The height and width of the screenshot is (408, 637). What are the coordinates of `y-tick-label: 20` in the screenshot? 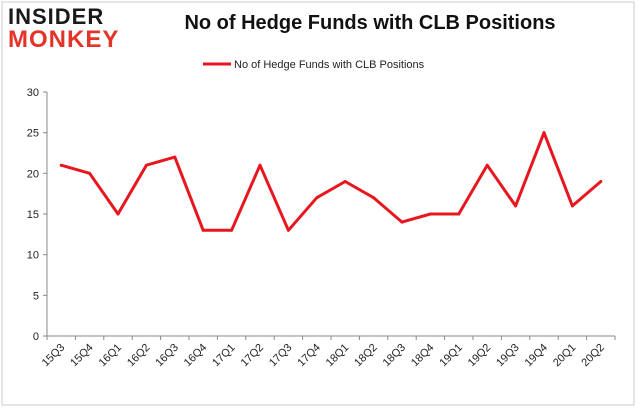 It's located at (33, 174).